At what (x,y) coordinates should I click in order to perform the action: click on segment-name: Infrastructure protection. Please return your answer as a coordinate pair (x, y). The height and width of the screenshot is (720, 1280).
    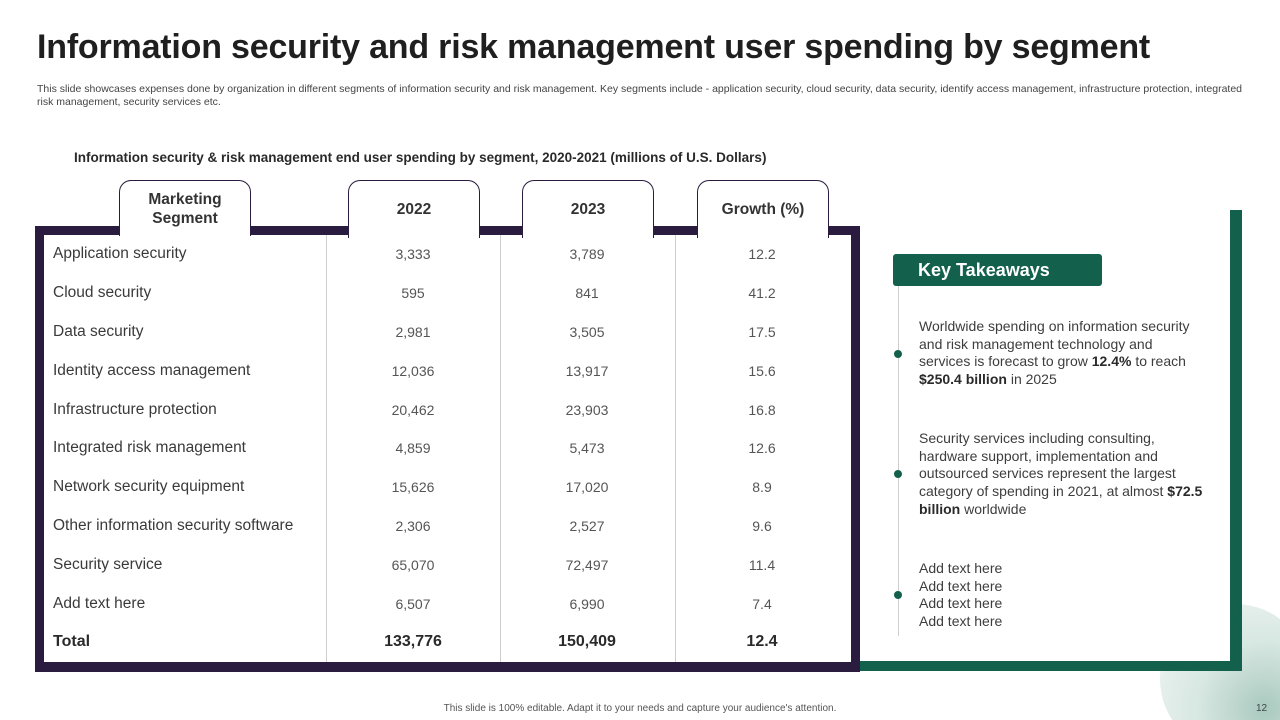
    Looking at the image, I should click on (135, 409).